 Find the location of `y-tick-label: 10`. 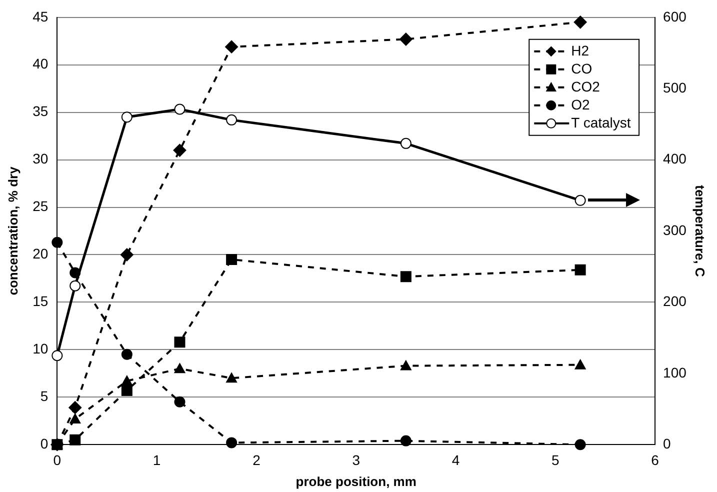

y-tick-label: 10 is located at coordinates (40, 348).